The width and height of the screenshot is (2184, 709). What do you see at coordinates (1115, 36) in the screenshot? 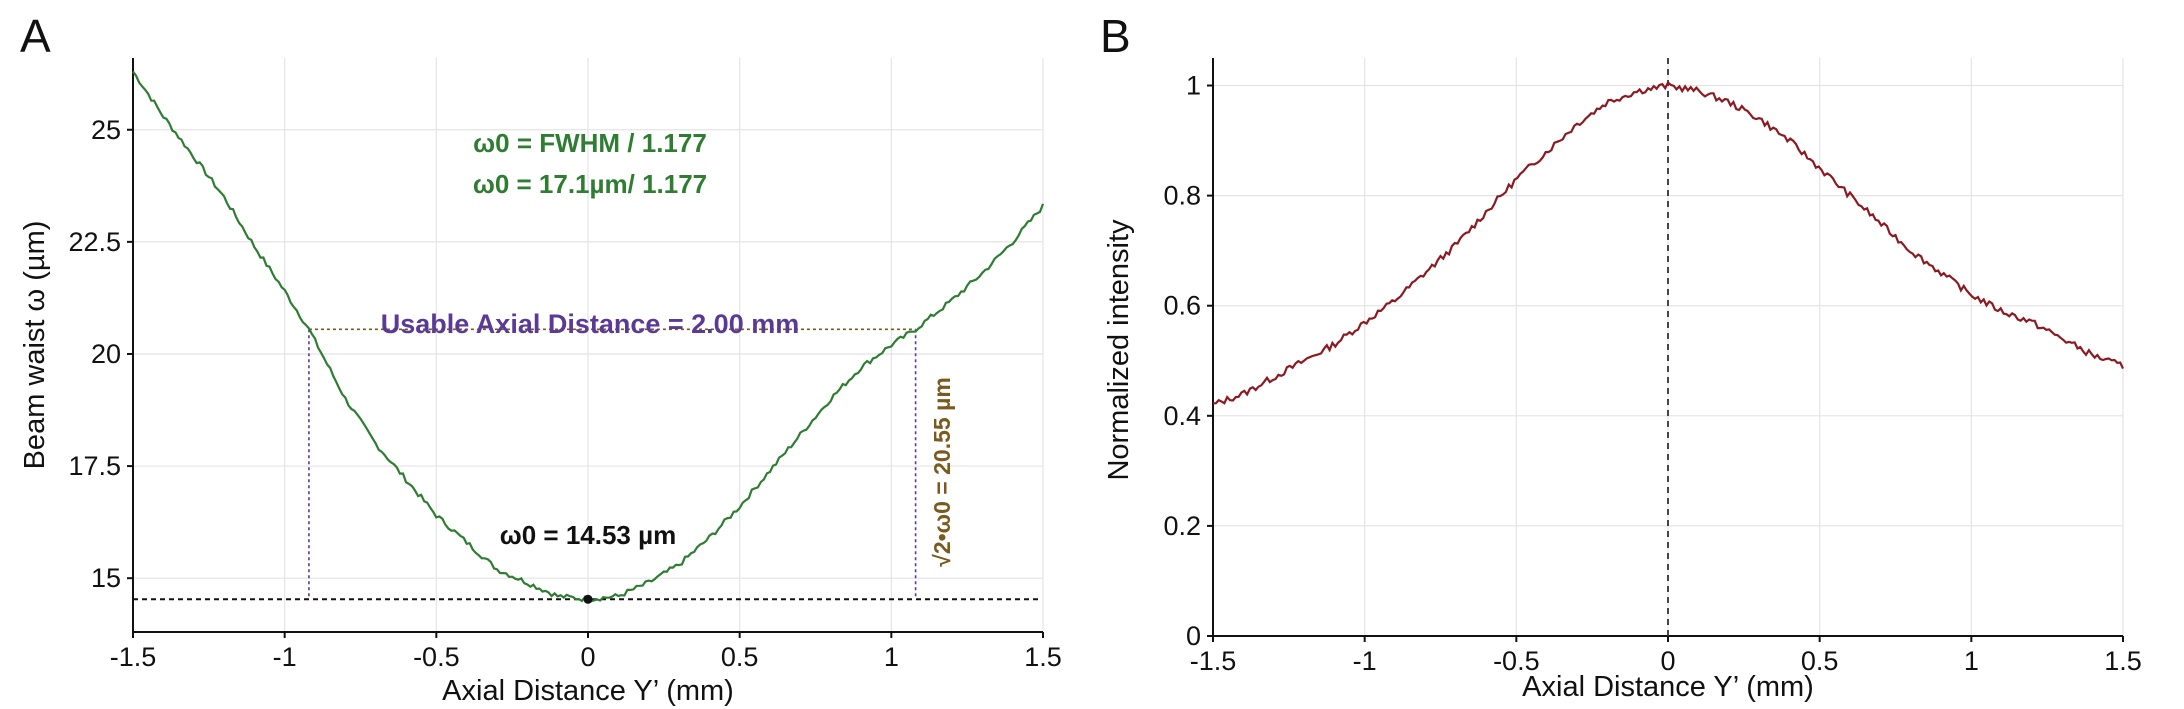
I see `panel-b-letter: B` at bounding box center [1115, 36].